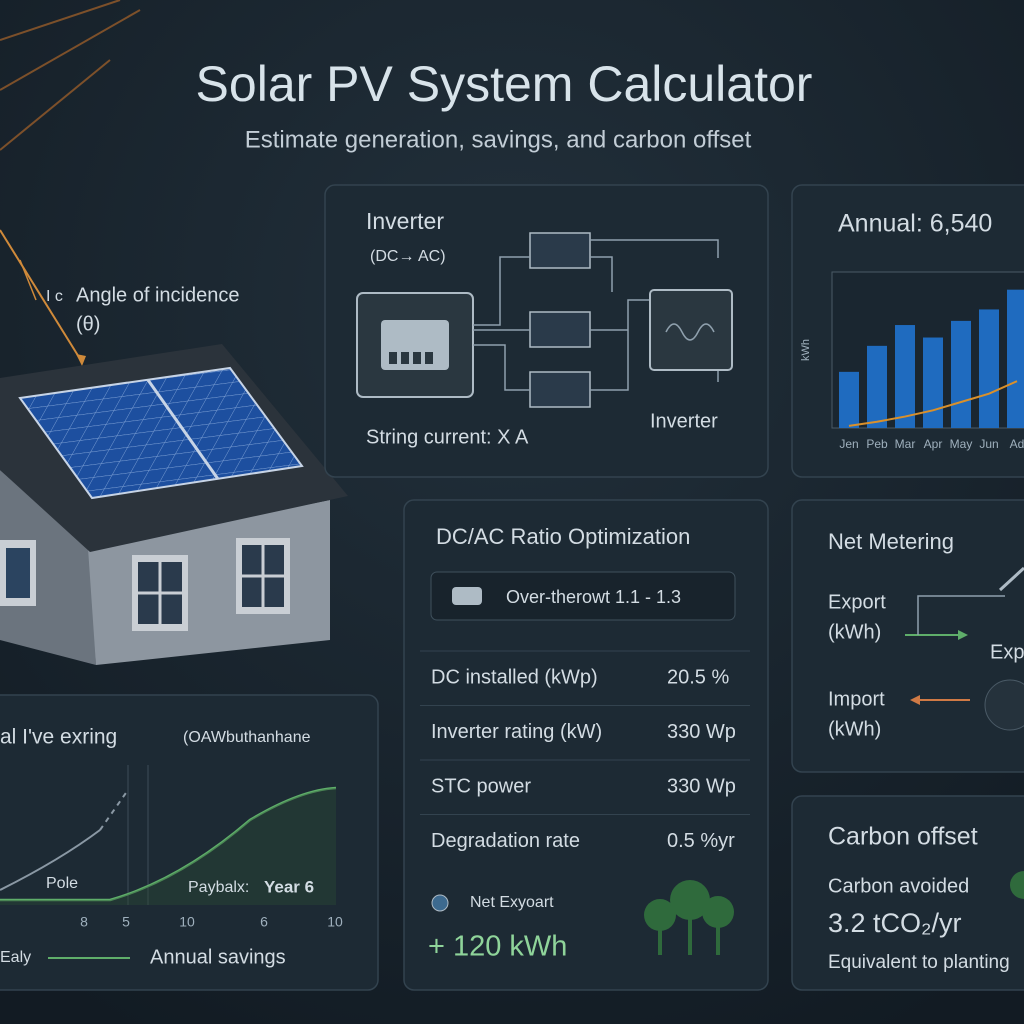 This screenshot has height=1024, width=1024. I want to click on x-tick-label: 6, so click(264, 922).